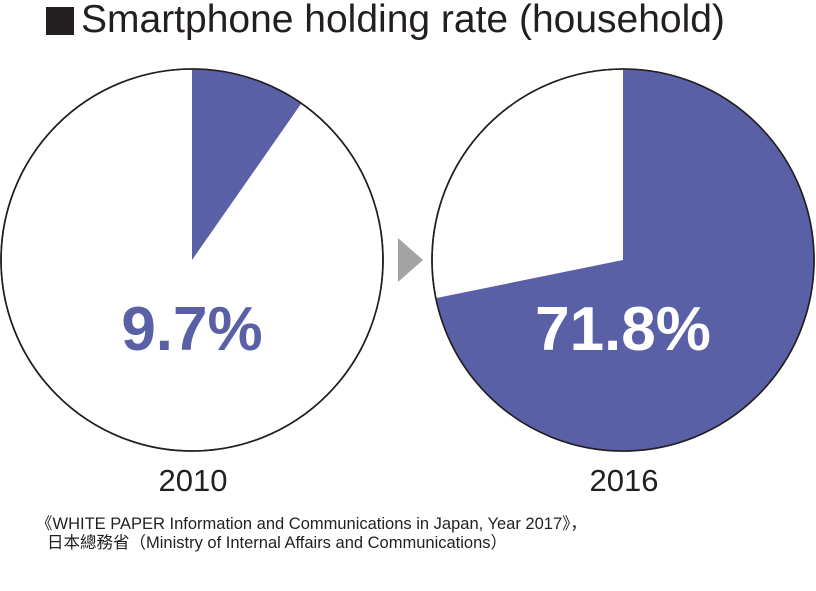 Image resolution: width=816 pixels, height=591 pixels. I want to click on chart-title: Smartphone holding rate (household), so click(385, 20).